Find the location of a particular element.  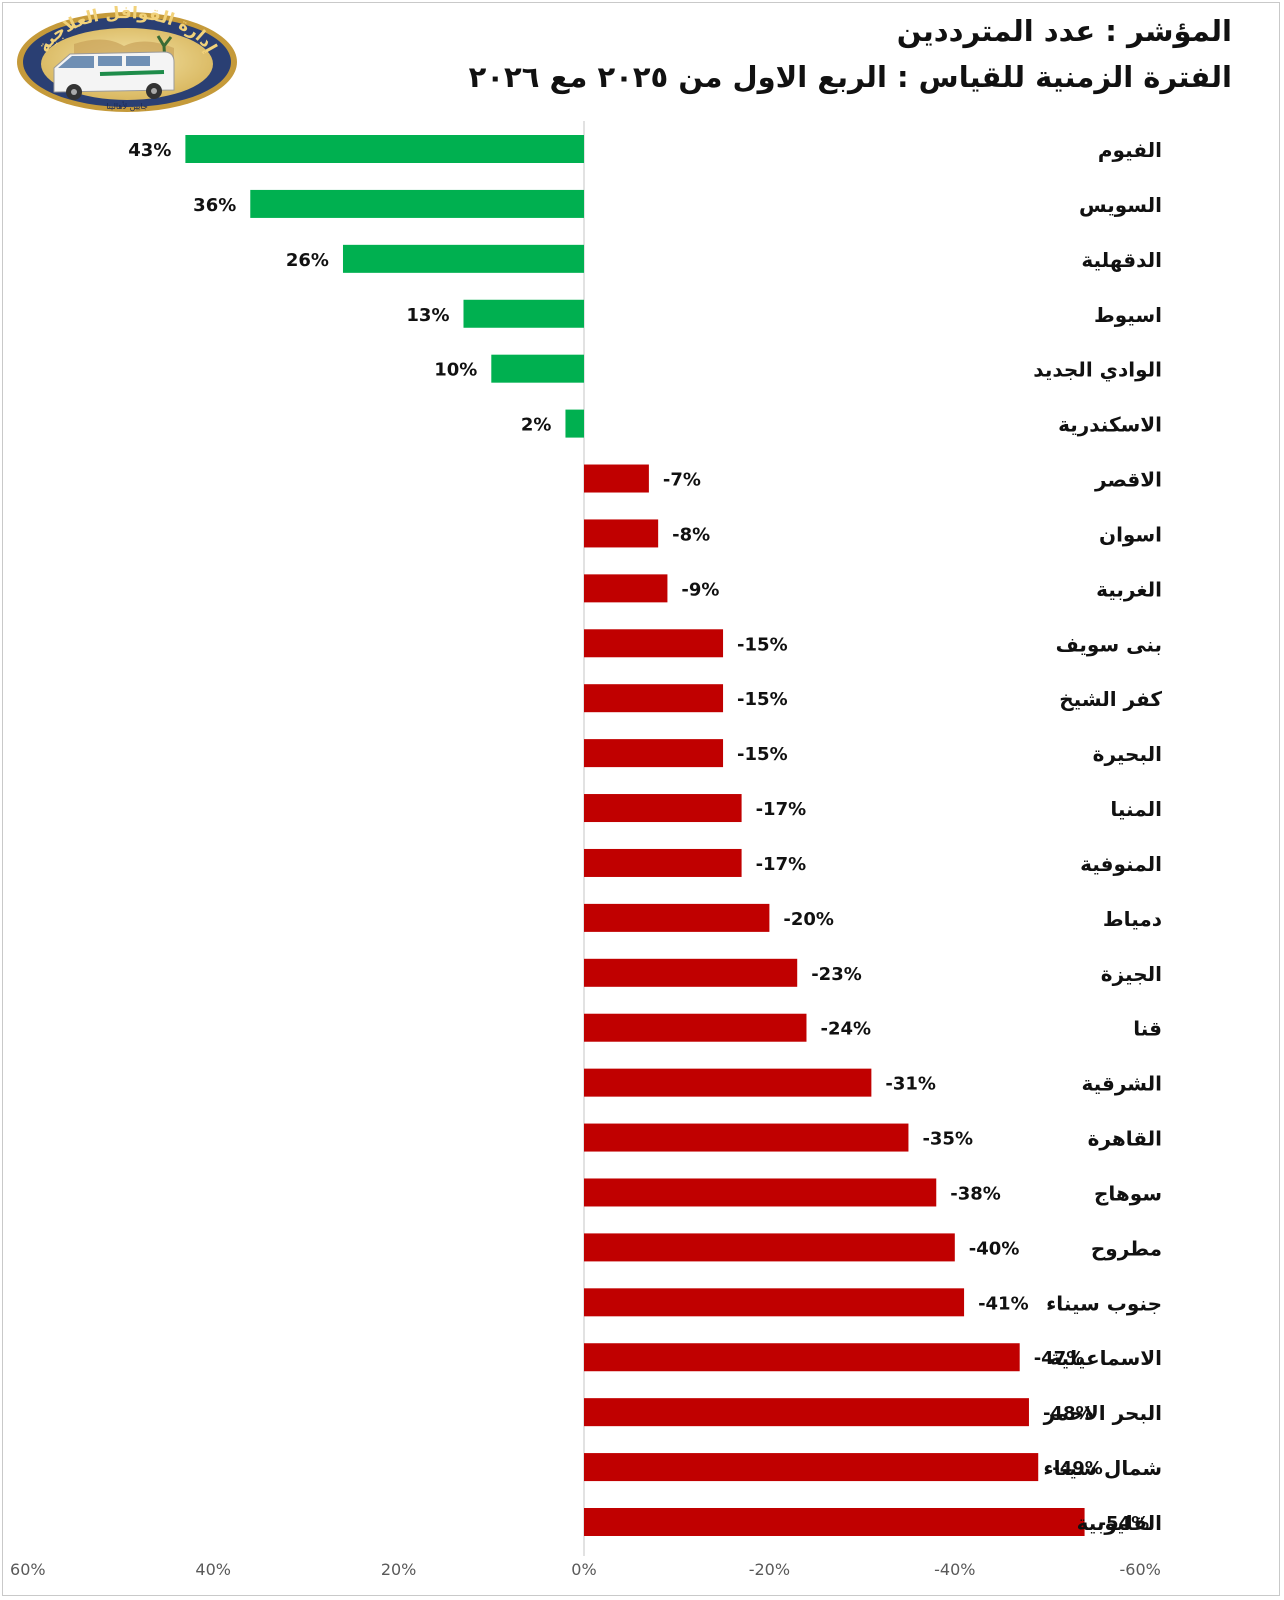

data-label-6: 2% is located at coordinates (536, 425).